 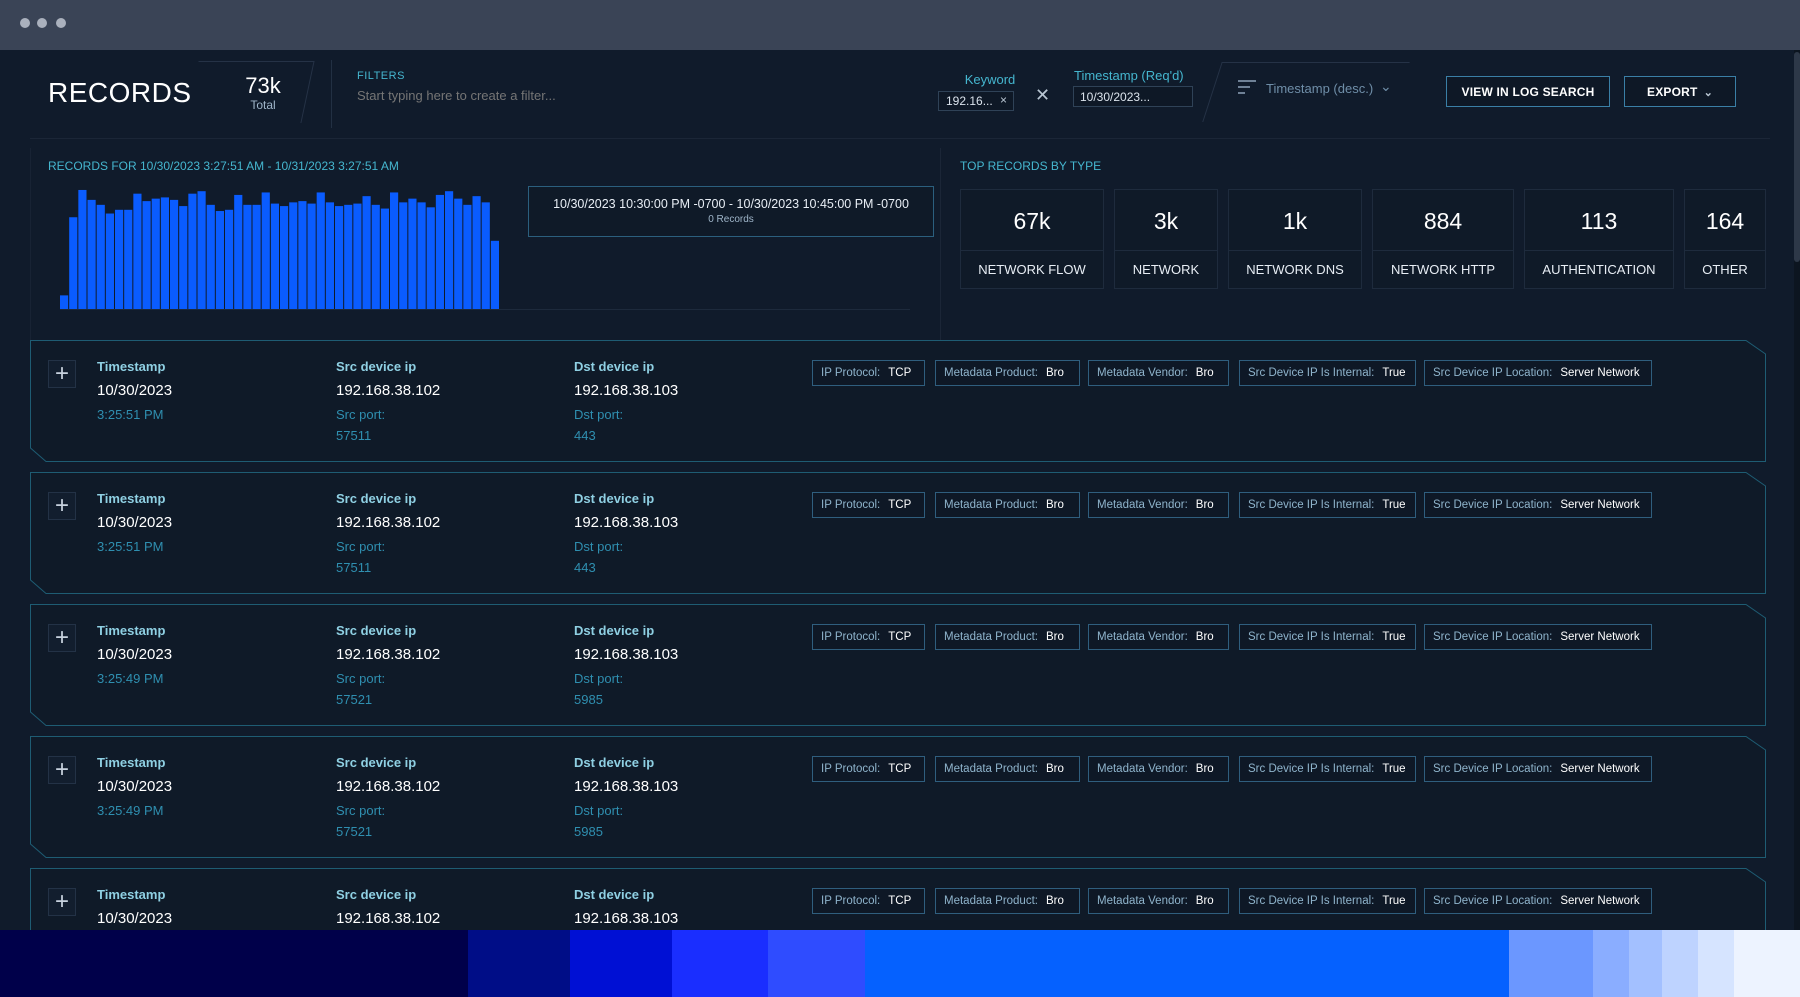 I want to click on type-card-other: 164 OTHER, so click(x=1725, y=239).